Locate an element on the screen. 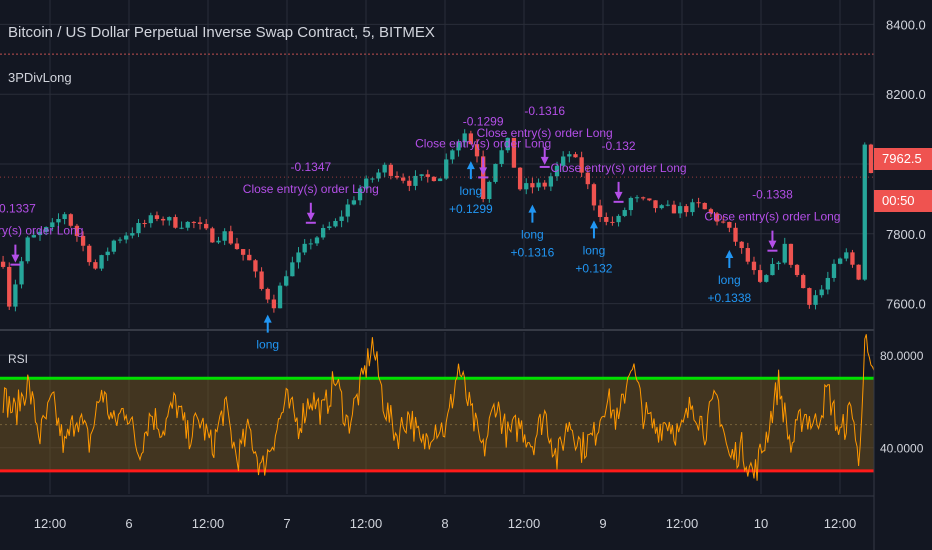  time-tick-label: 9 is located at coordinates (602, 523).